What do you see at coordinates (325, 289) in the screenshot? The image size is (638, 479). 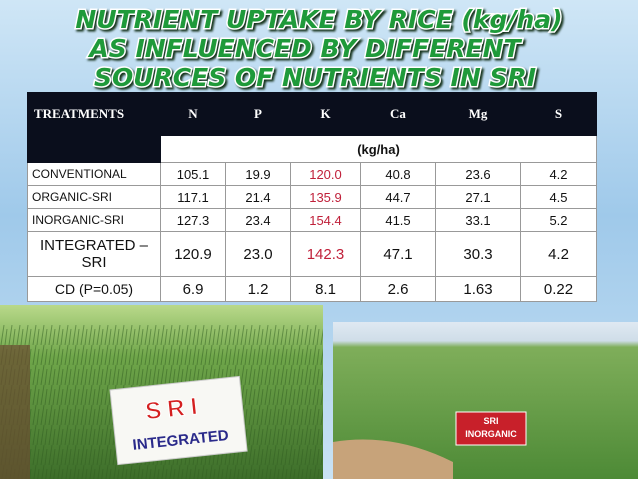 I see `table-cell: 8.1` at bounding box center [325, 289].